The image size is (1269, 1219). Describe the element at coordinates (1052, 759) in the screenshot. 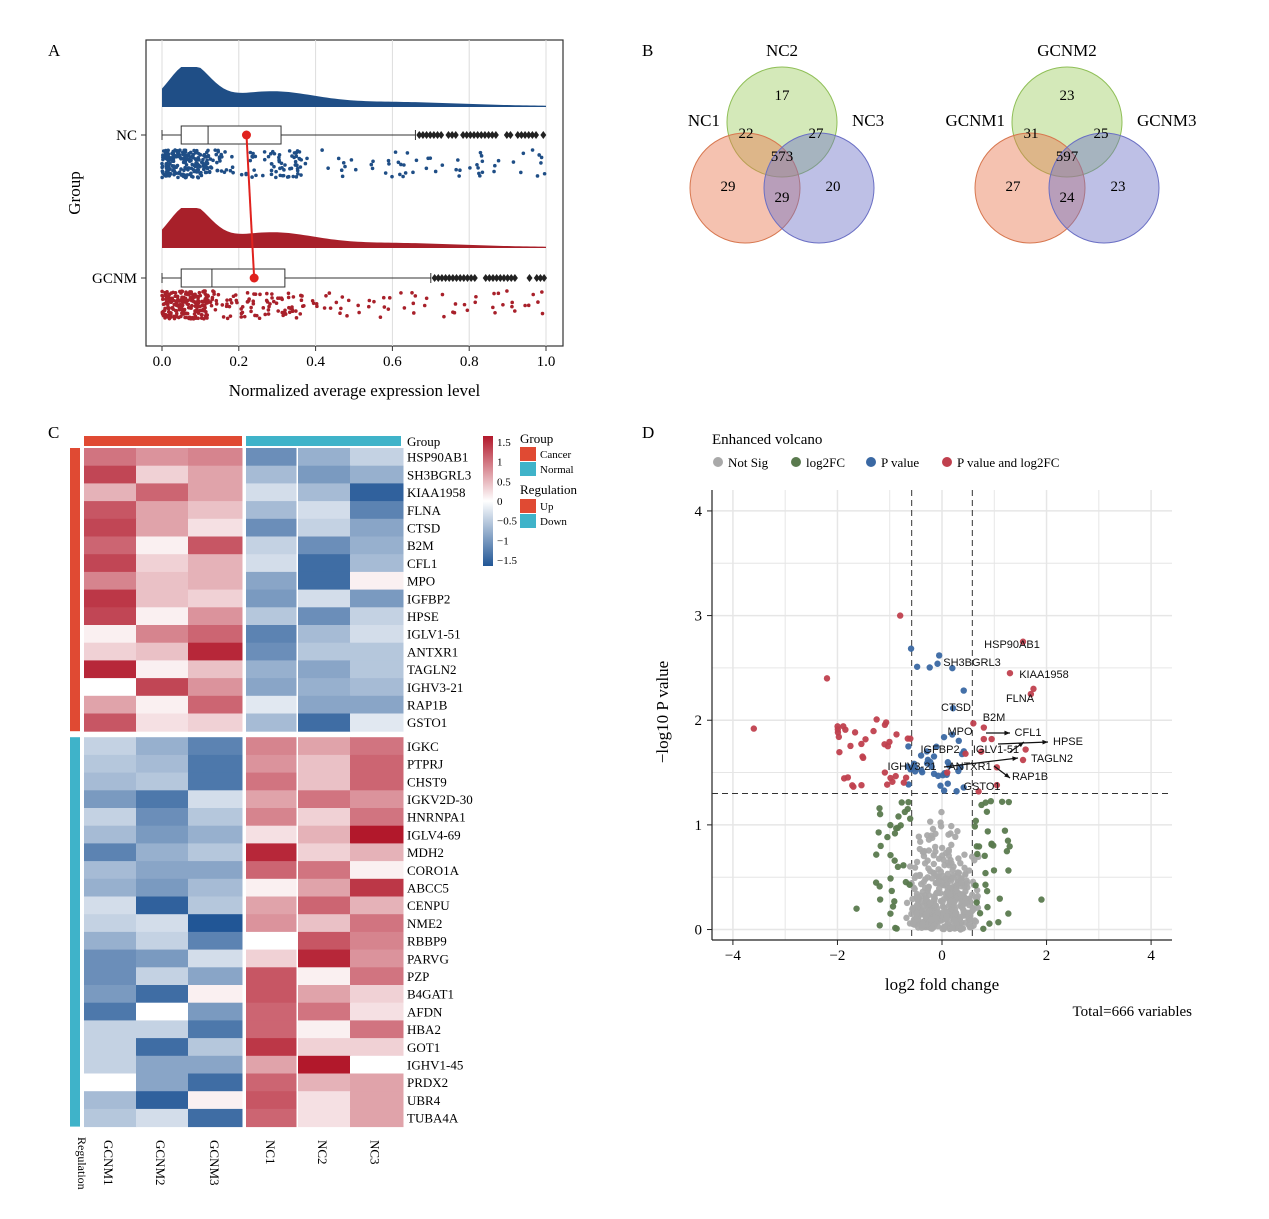

I see `gene-label: TAGLN2` at that location.